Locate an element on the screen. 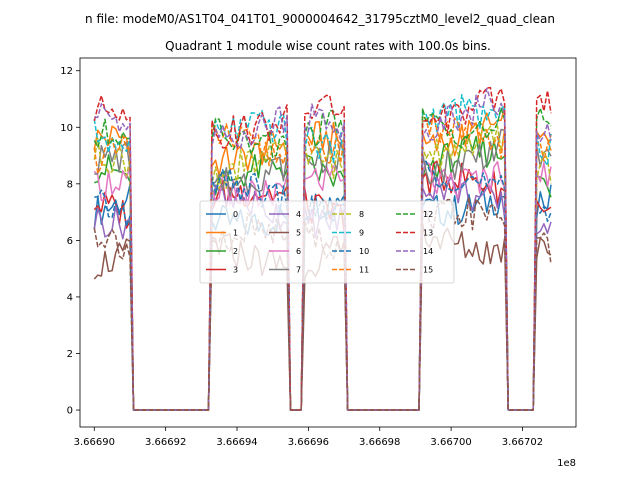  legend-label: 3 is located at coordinates (235, 270).